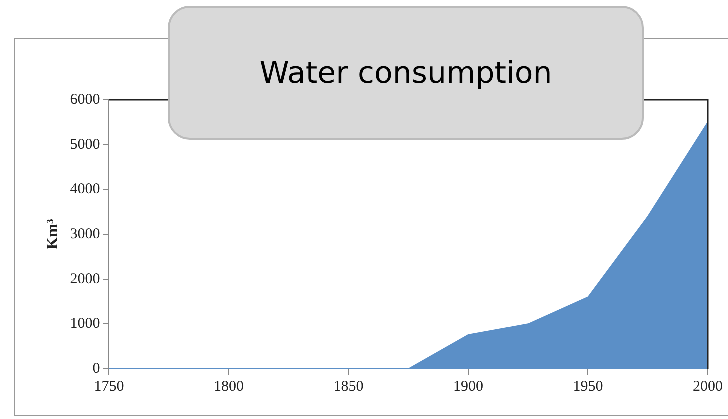  Describe the element at coordinates (468, 386) in the screenshot. I see `x-tick-label: 1900` at that location.